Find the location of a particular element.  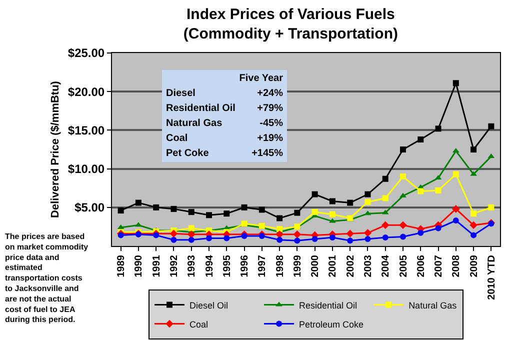

y-axis-title: Delivered Price ($/mmBtu) is located at coordinates (56, 149).